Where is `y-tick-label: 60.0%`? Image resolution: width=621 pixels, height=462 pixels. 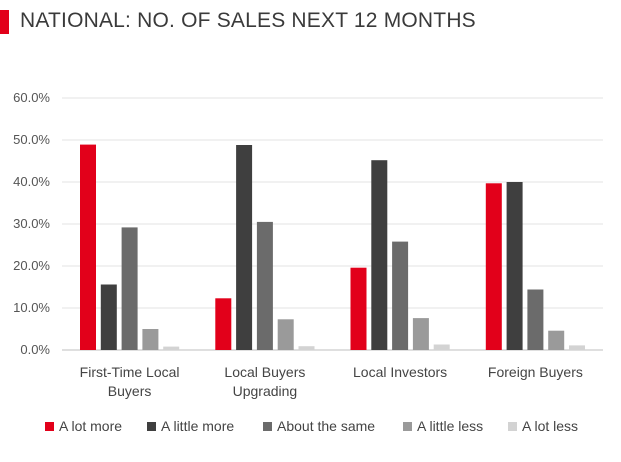 y-tick-label: 60.0% is located at coordinates (31, 97).